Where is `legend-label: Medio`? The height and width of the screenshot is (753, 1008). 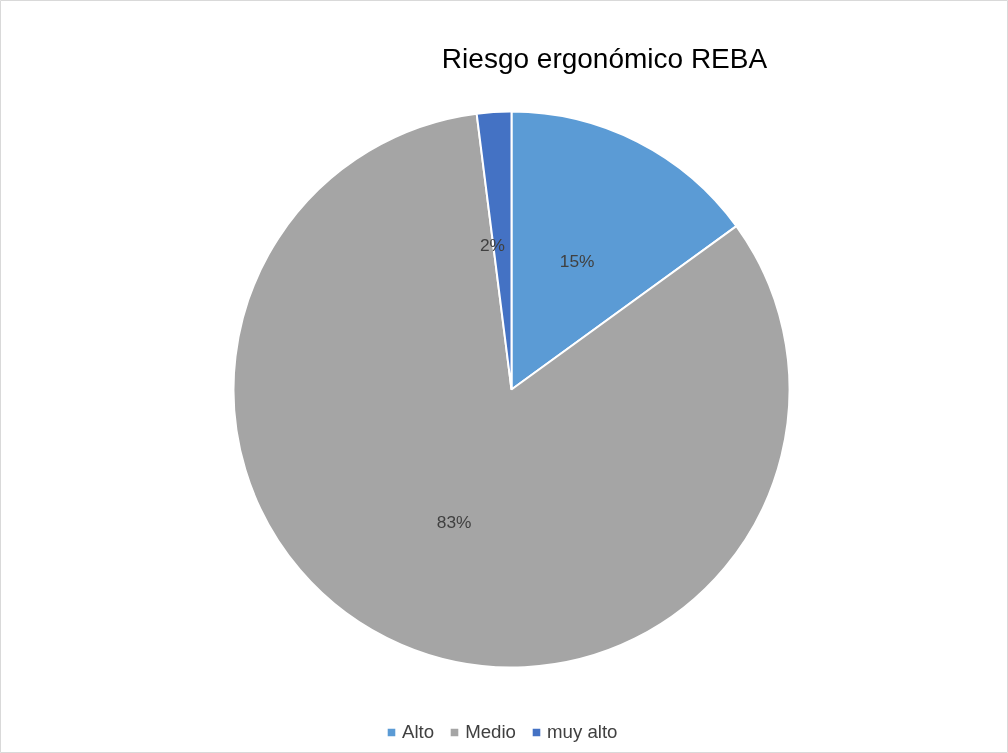 legend-label: Medio is located at coordinates (490, 732).